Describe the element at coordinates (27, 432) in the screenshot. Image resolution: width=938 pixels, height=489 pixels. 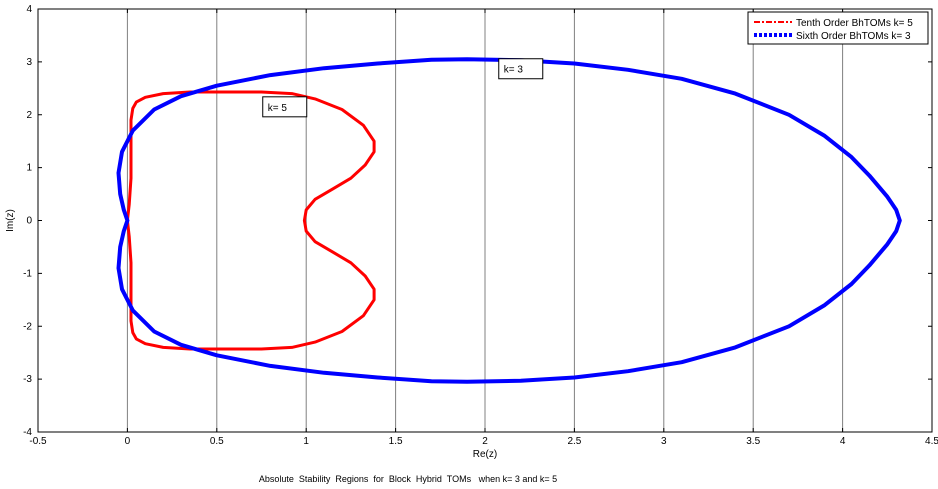
I see `y-tick-label: -4` at that location.